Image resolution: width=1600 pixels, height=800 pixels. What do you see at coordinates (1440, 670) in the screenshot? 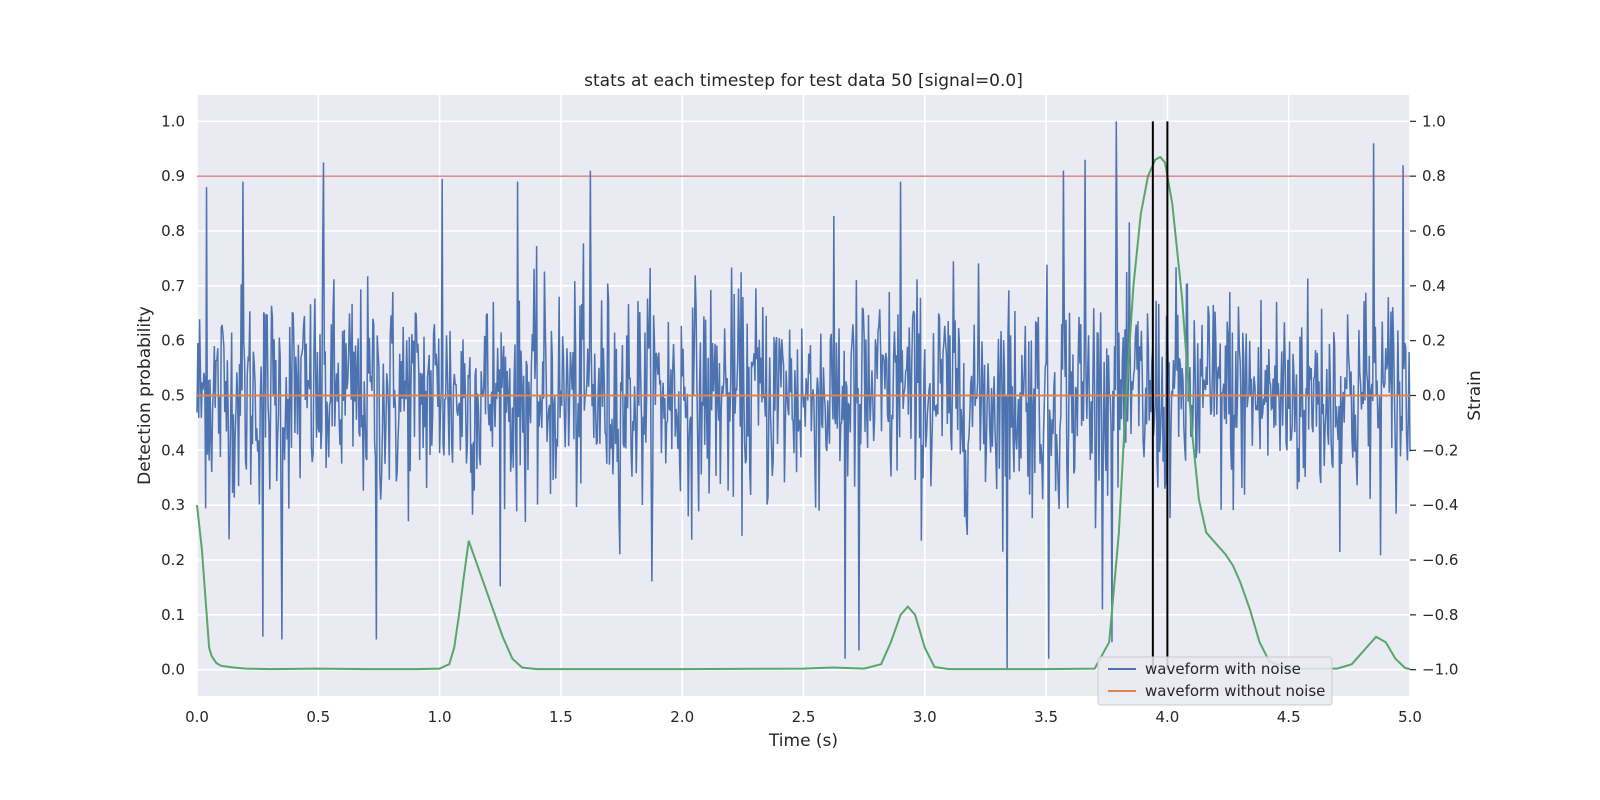
I see `y2-tick-label: −1.0` at bounding box center [1440, 670].